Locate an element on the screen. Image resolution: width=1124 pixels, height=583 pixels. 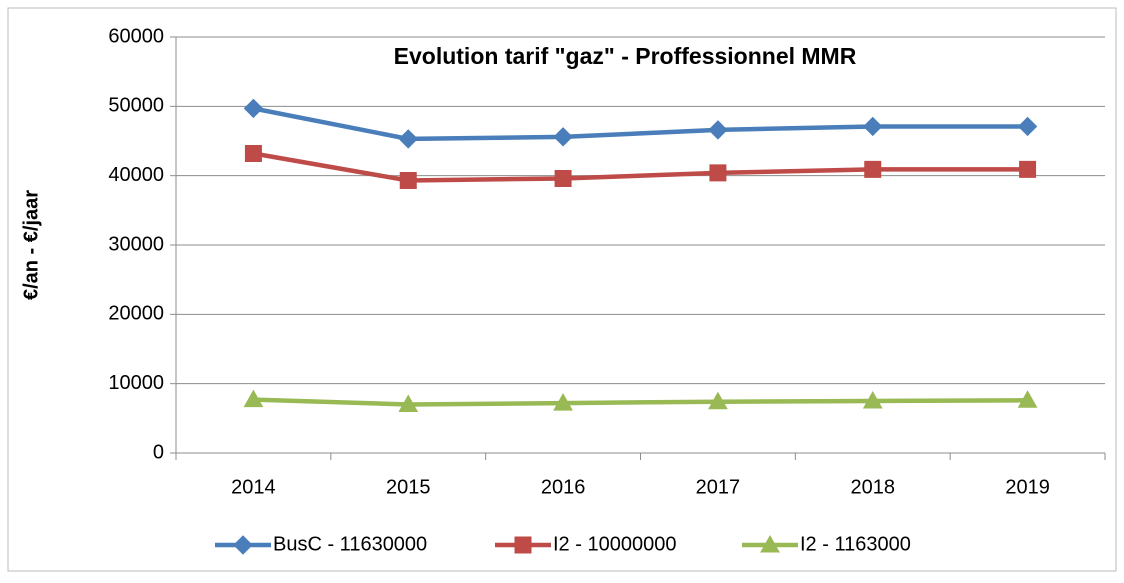
legend-label: BusC - 11630000 is located at coordinates (350, 544).